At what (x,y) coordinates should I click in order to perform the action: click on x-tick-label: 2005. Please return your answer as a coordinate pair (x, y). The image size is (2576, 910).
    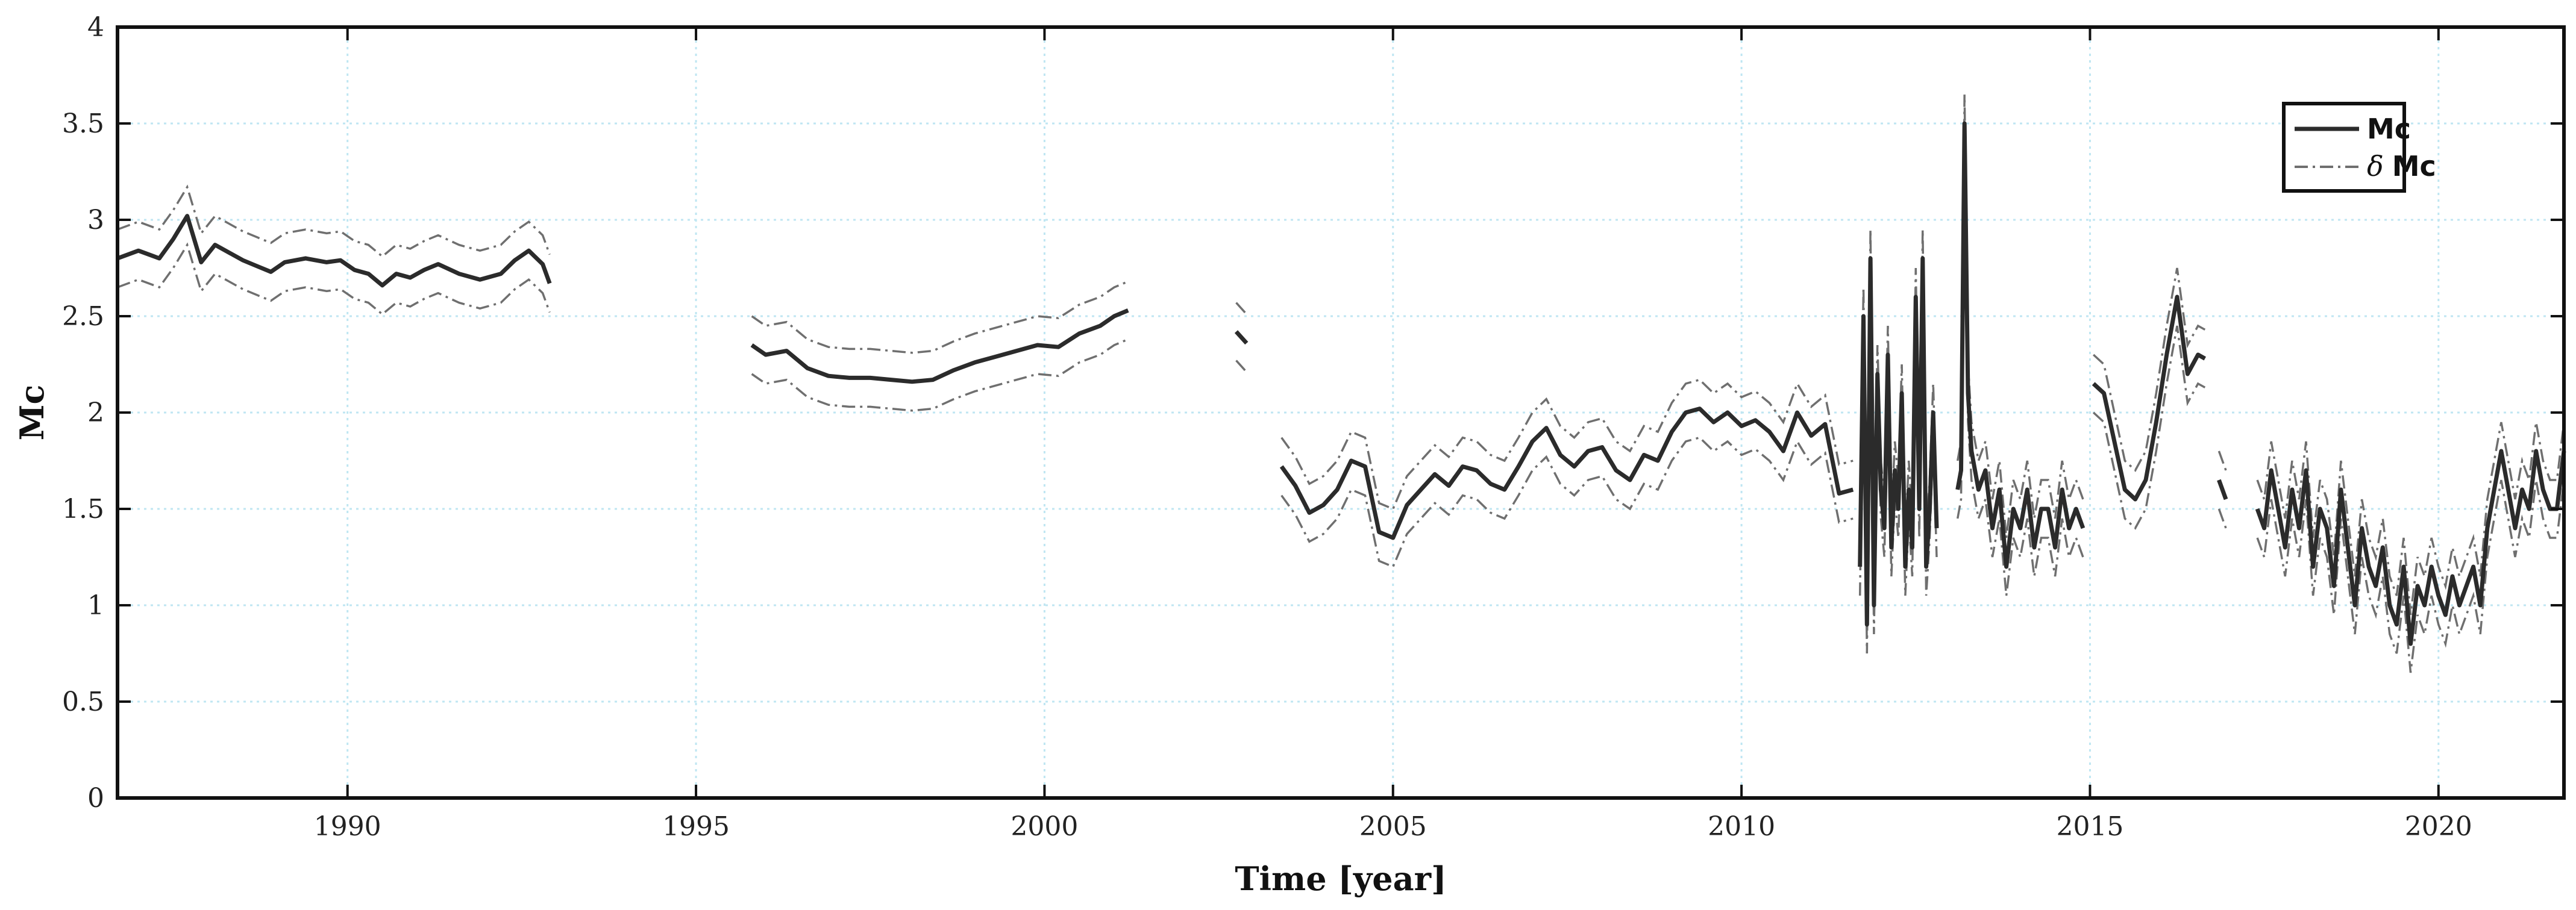
    Looking at the image, I should click on (1393, 827).